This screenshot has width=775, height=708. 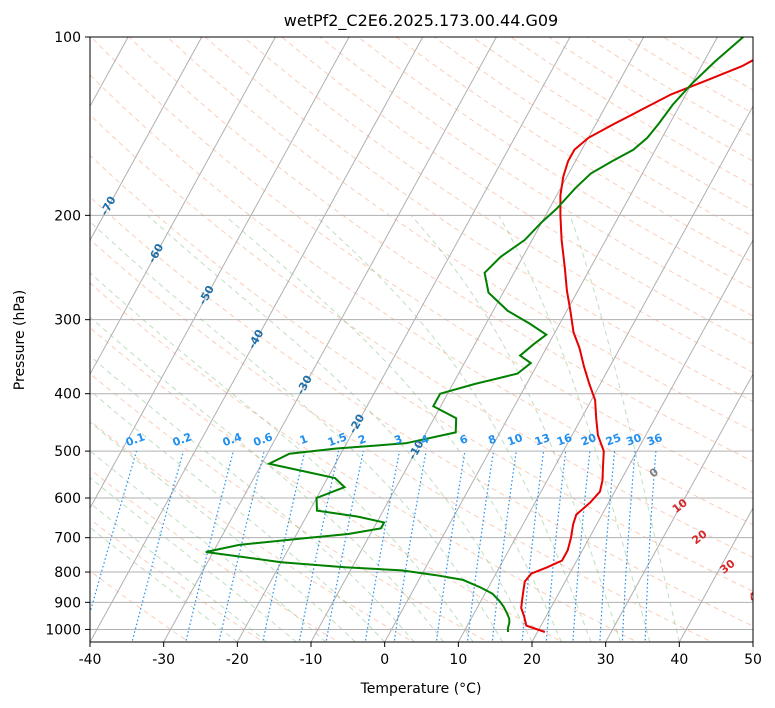 What do you see at coordinates (182, 439) in the screenshot?
I see `mixing-ratio-label: 0.2` at bounding box center [182, 439].